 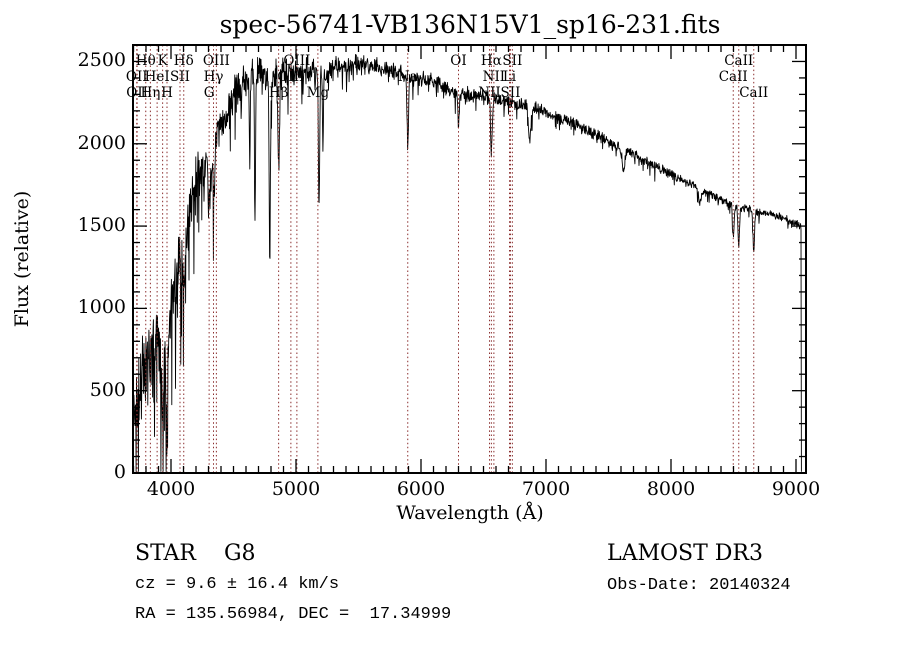 What do you see at coordinates (209, 93) in the screenshot?
I see `spectral-line-label-G: G` at bounding box center [209, 93].